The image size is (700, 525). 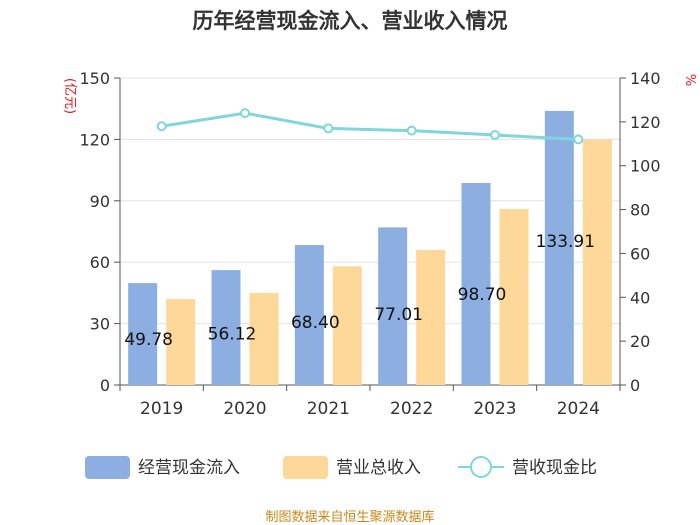 I want to click on right-tick-label: 20, so click(x=640, y=341).